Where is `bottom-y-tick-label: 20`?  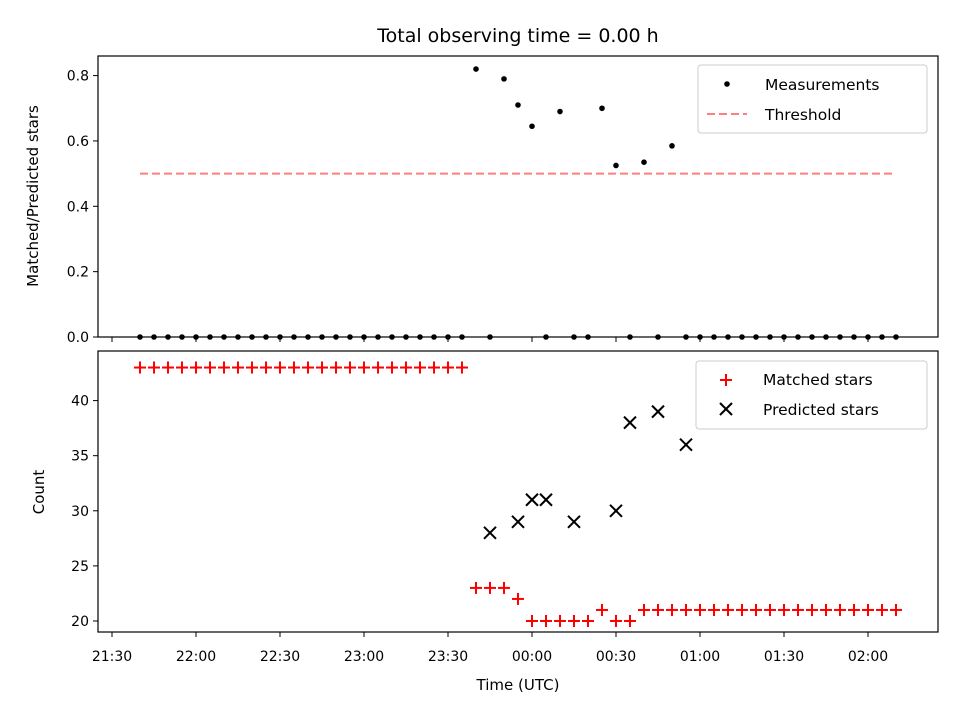 bottom-y-tick-label: 20 is located at coordinates (80, 622).